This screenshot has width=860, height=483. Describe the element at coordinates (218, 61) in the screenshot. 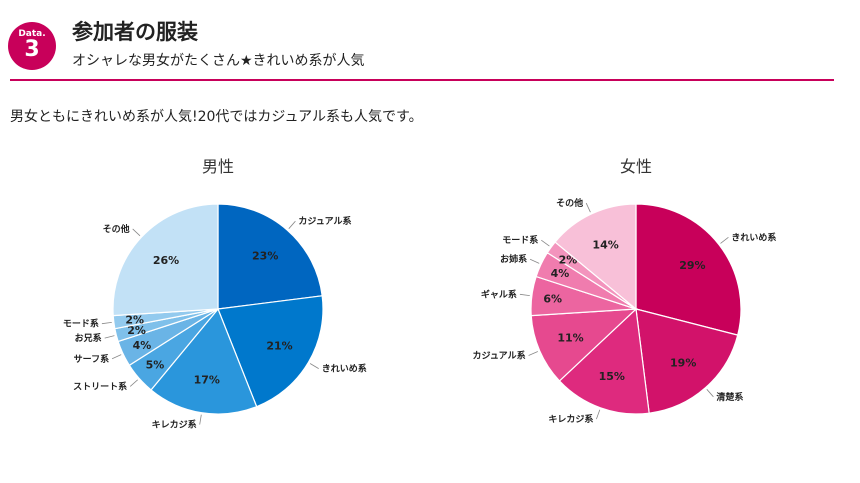

I see `page-subtitle: オシャレな男女がたくさん★きれいめ系が人気` at that location.